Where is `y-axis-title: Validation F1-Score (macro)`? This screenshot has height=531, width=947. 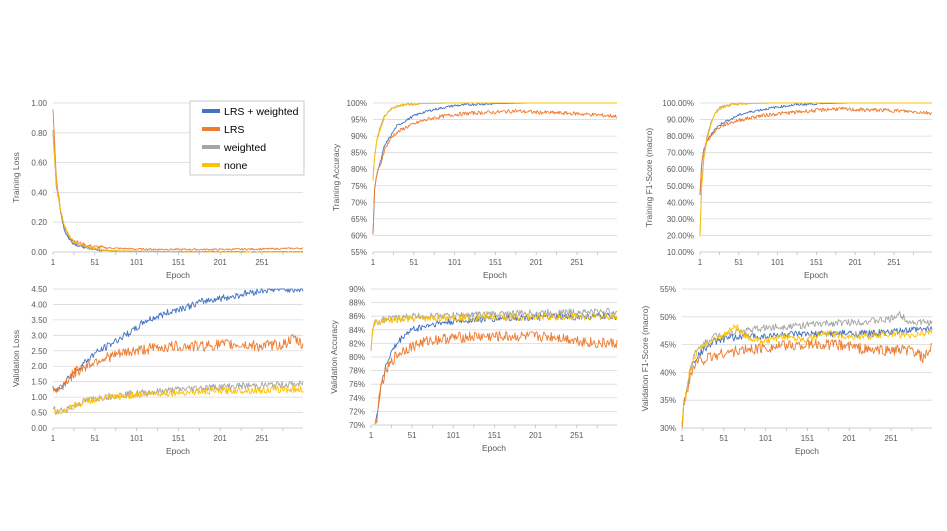 y-axis-title: Validation F1-Score (macro) is located at coordinates (645, 359).